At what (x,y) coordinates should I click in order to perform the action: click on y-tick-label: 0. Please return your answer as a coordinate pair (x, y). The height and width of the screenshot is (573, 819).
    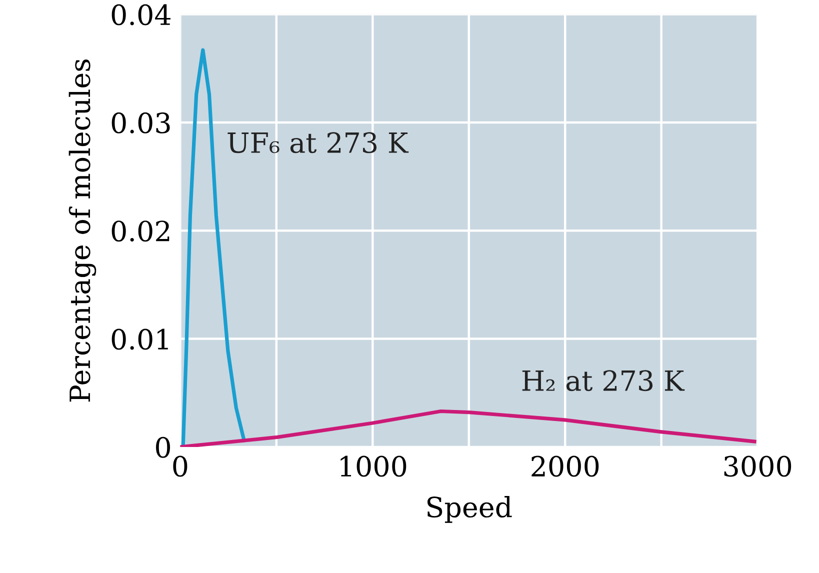
    Looking at the image, I should click on (163, 447).